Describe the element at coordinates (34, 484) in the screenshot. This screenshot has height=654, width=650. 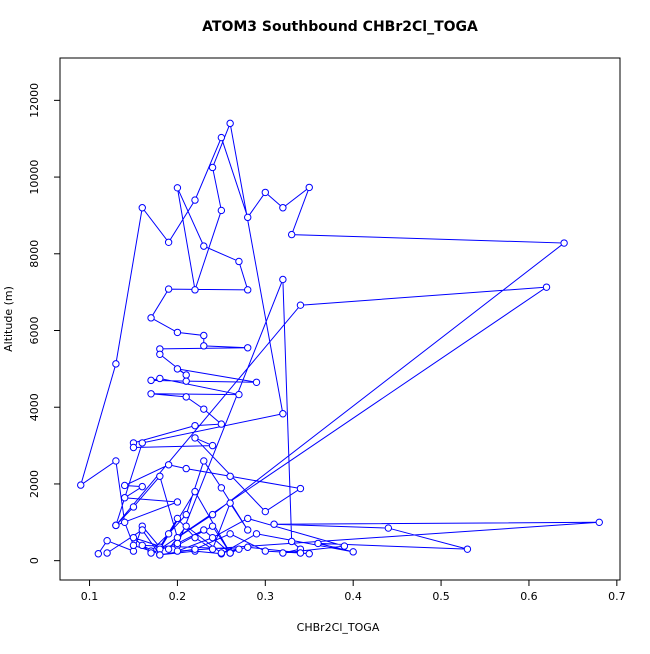
I see `y-tick-label: 2000` at that location.